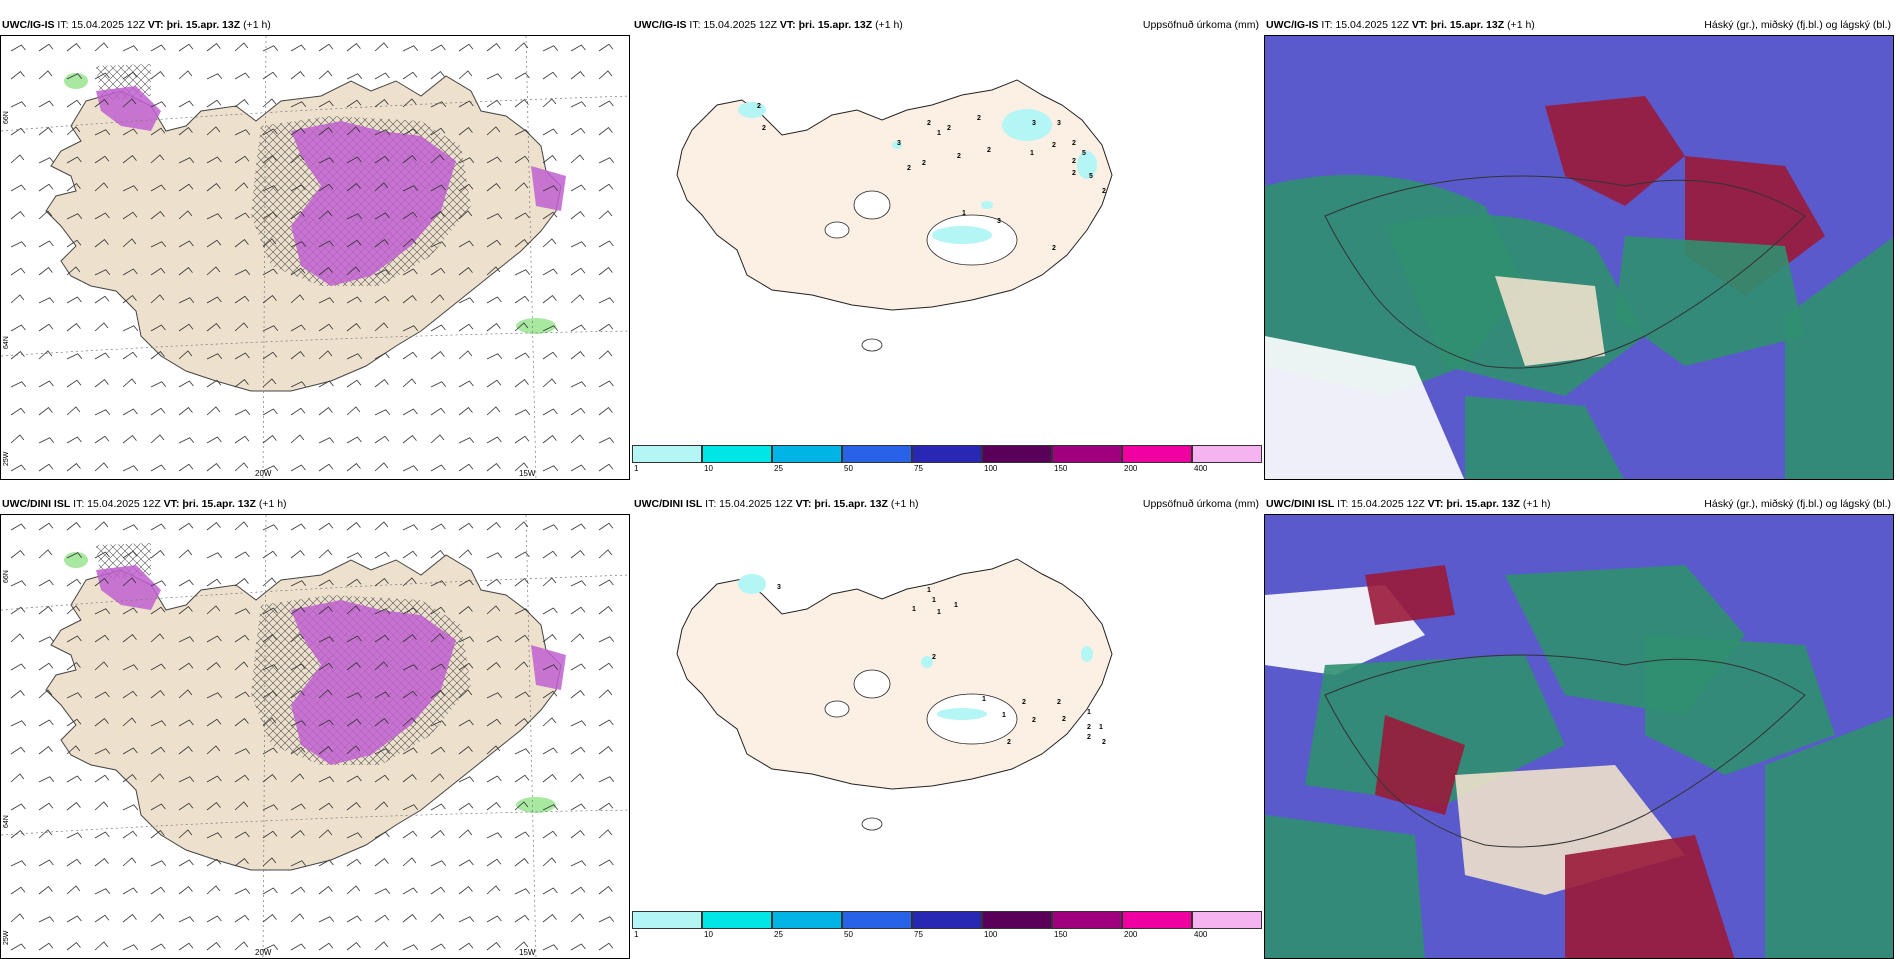 The image size is (1900, 959). I want to click on colorbar-tick-label: 50, so click(848, 934).